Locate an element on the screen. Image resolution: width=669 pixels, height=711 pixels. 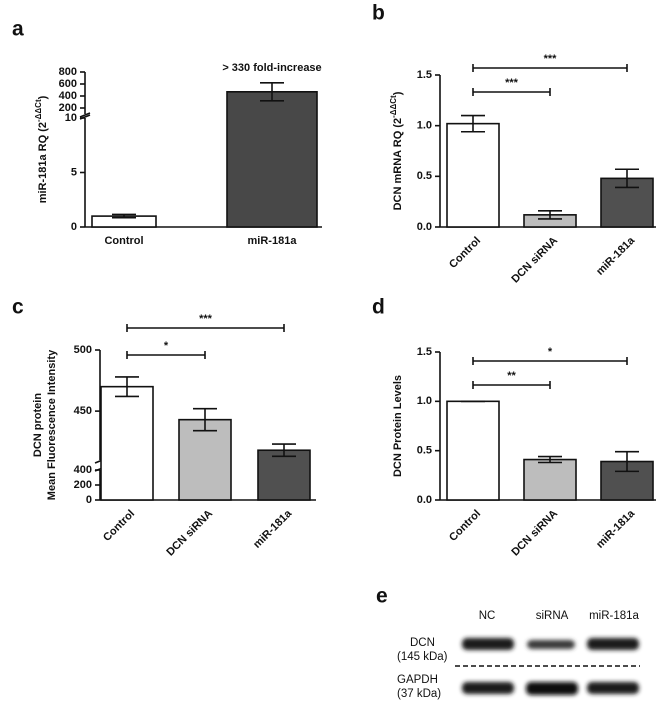
y-tick-label: 500 is located at coordinates (83, 350).